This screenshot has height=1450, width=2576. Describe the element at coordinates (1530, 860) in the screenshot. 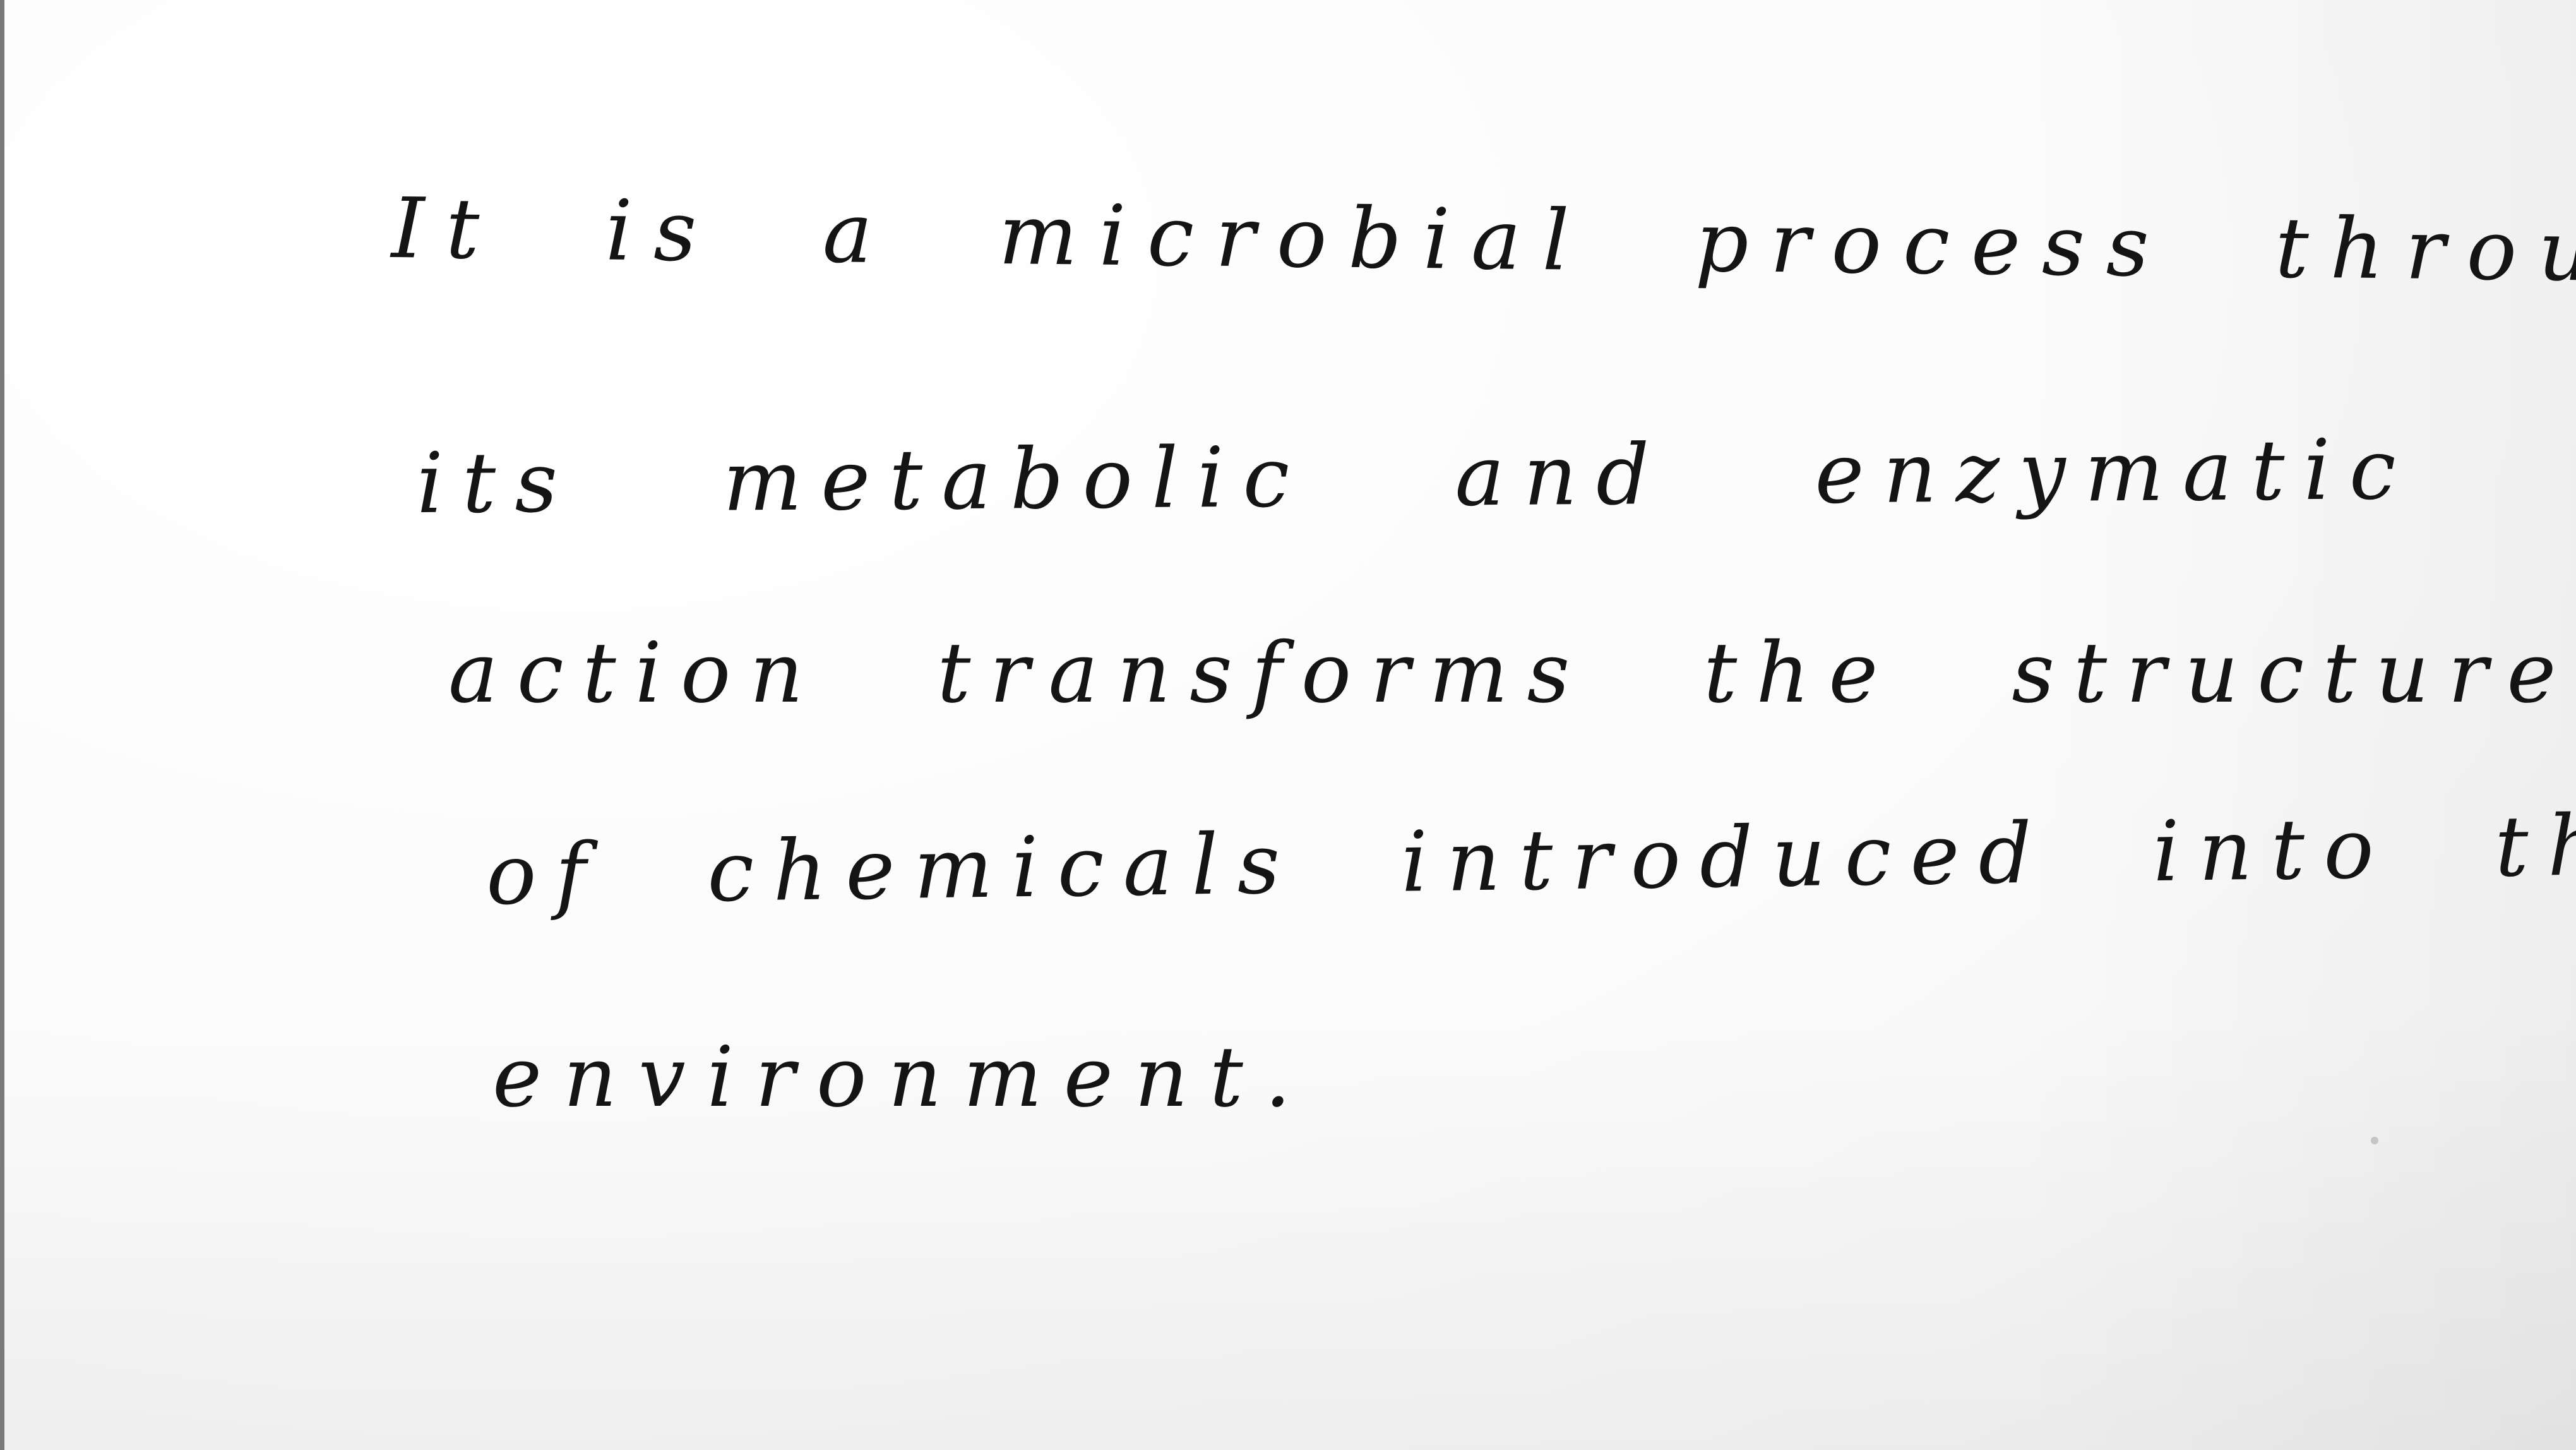

I see `handwritten-line-4: of chemicals introduced into the` at that location.